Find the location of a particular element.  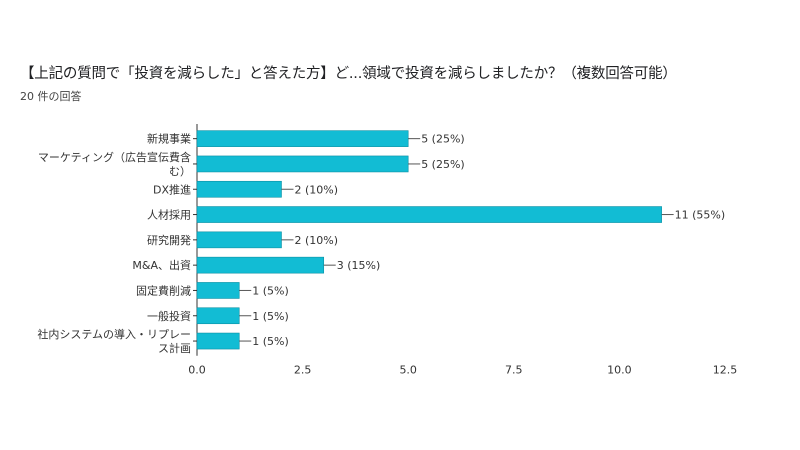

category-label: 人材採用 is located at coordinates (169, 215).